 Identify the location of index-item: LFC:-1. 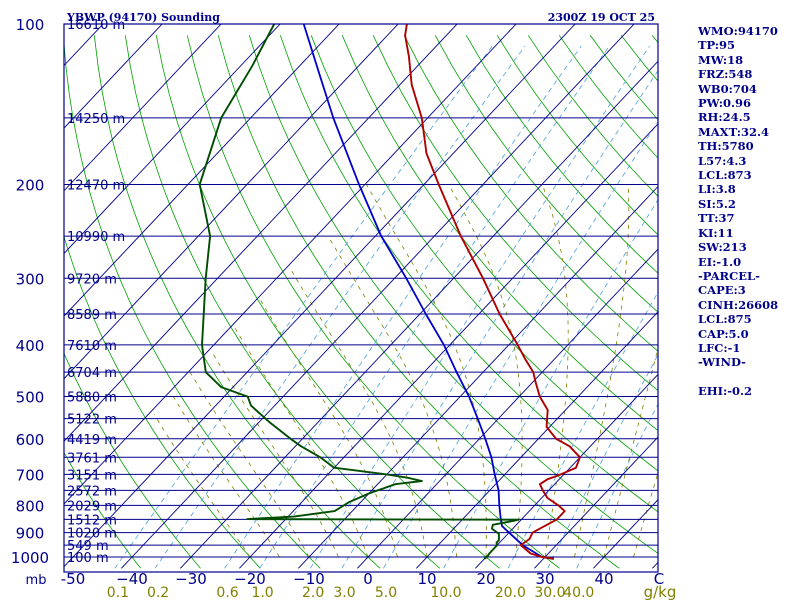
(719, 347).